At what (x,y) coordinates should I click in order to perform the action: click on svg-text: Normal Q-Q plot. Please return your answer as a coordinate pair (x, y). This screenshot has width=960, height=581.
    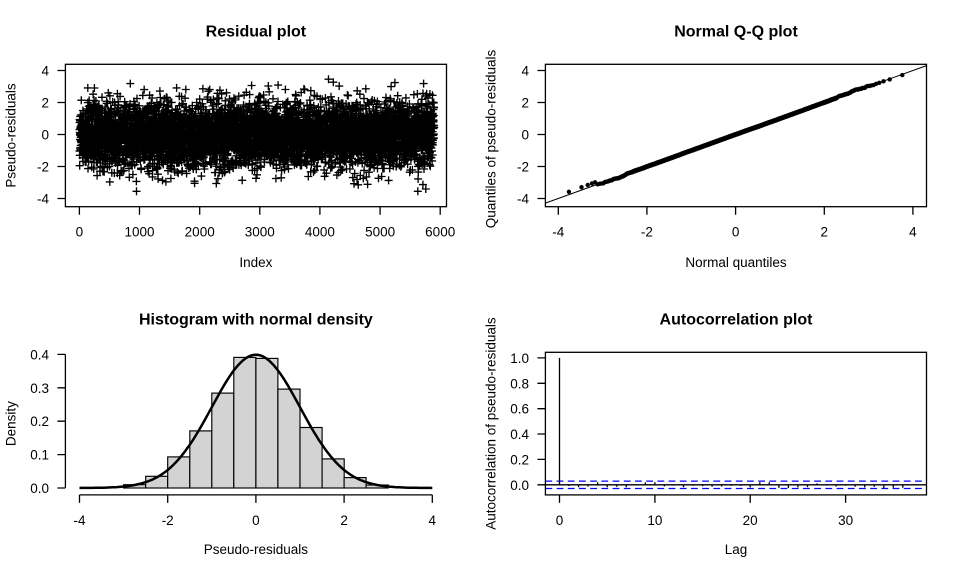
    Looking at the image, I should click on (736, 32).